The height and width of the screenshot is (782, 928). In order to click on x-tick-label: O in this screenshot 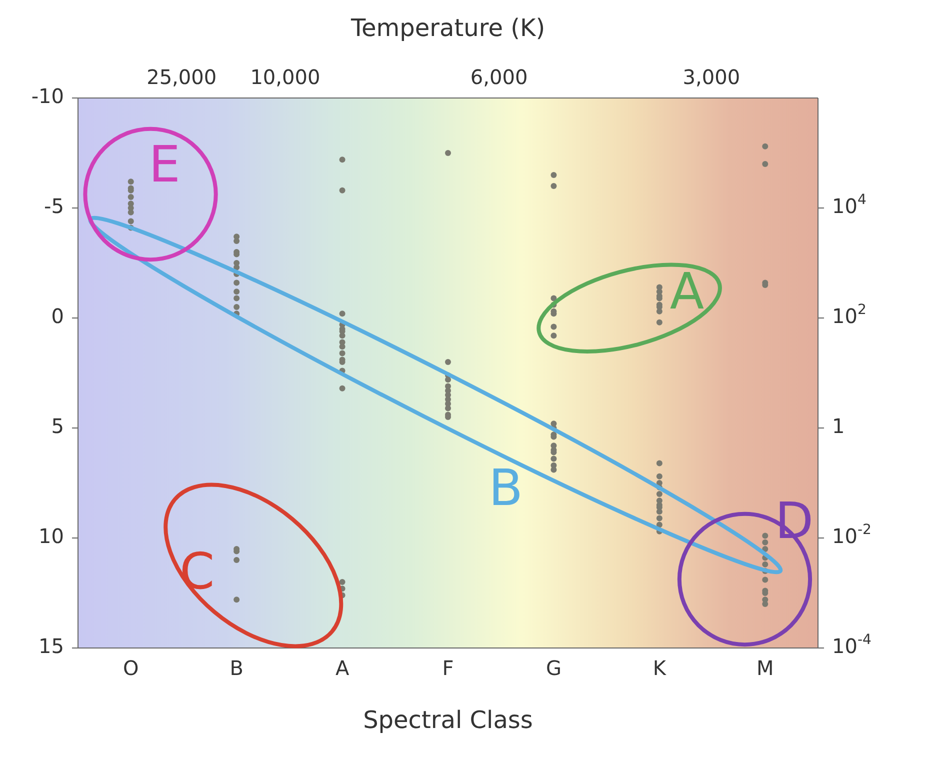, I will do `click(130, 668)`.